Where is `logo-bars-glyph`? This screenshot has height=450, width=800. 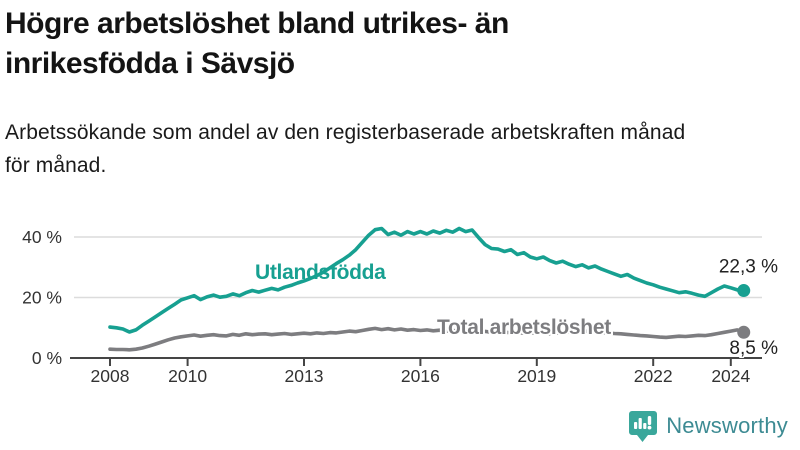
logo-bars-glyph is located at coordinates (643, 422).